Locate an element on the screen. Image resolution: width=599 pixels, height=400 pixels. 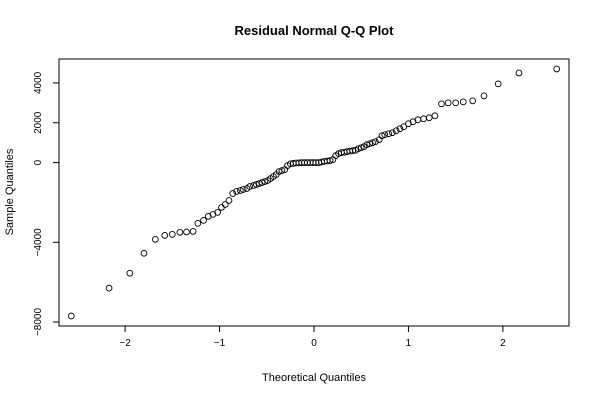
x-axis: −2 −1 0 1 2 is located at coordinates (312, 337).